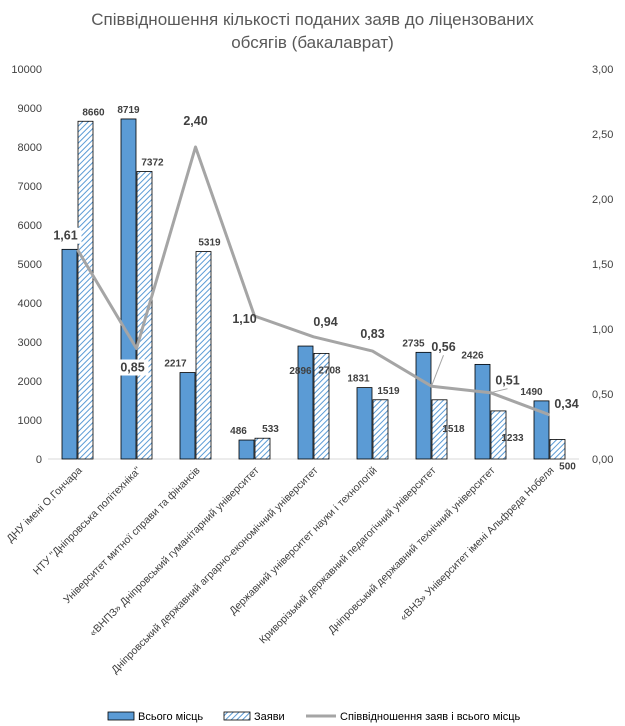 Image resolution: width=625 pixels, height=726 pixels. What do you see at coordinates (244, 319) in the screenshot?
I see `ratio-data-label: 1,10` at bounding box center [244, 319].